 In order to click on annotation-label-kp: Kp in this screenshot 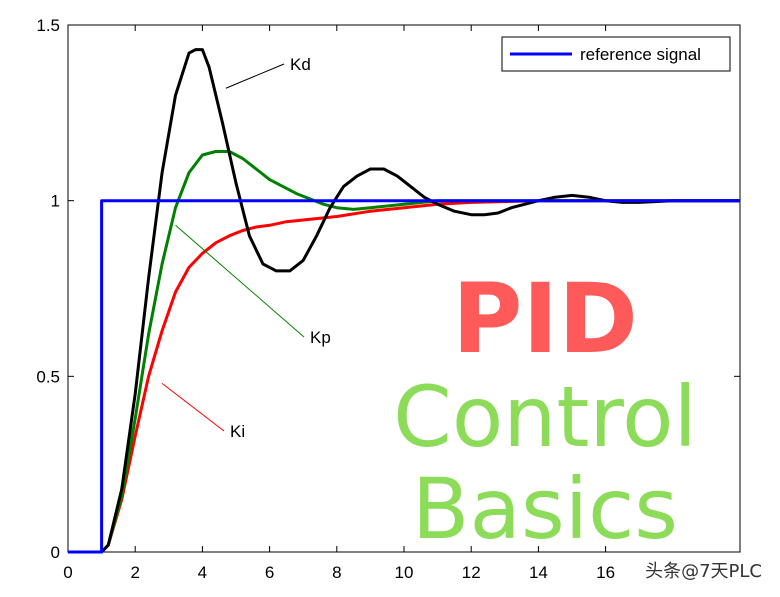, I will do `click(320, 337)`.